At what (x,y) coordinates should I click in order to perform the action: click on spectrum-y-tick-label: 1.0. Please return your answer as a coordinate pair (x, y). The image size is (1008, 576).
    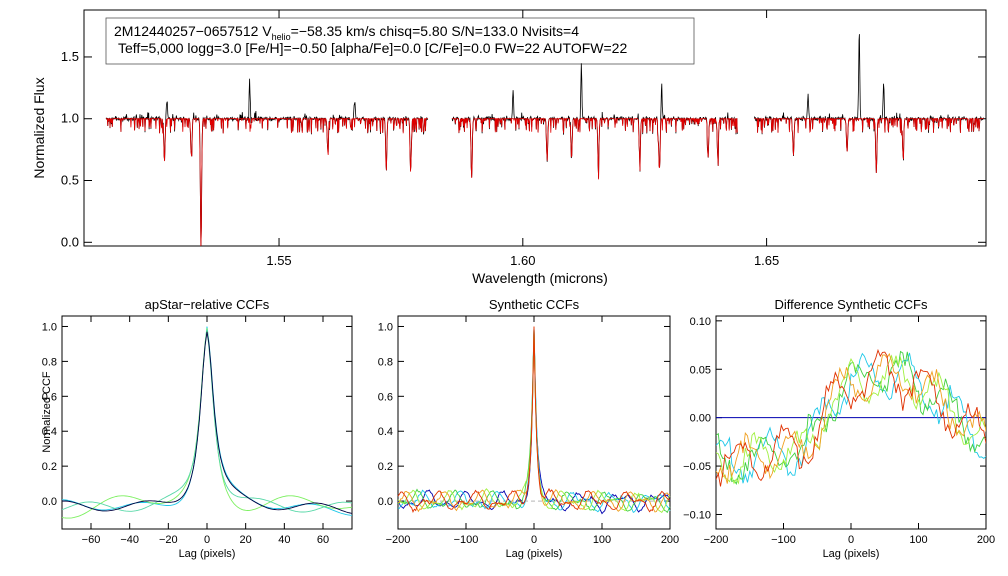
    Looking at the image, I should click on (70, 118).